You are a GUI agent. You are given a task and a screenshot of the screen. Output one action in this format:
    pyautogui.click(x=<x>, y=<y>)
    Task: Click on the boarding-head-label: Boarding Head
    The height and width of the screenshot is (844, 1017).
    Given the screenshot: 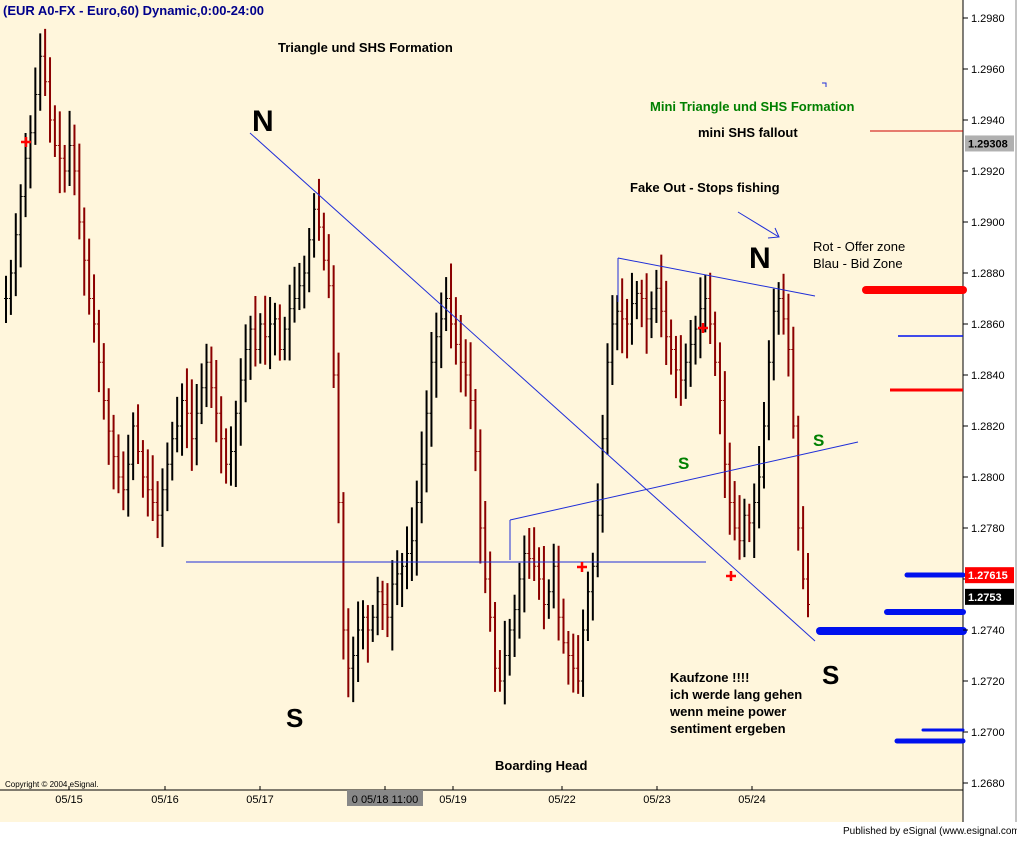 What is the action you would take?
    pyautogui.click(x=541, y=765)
    